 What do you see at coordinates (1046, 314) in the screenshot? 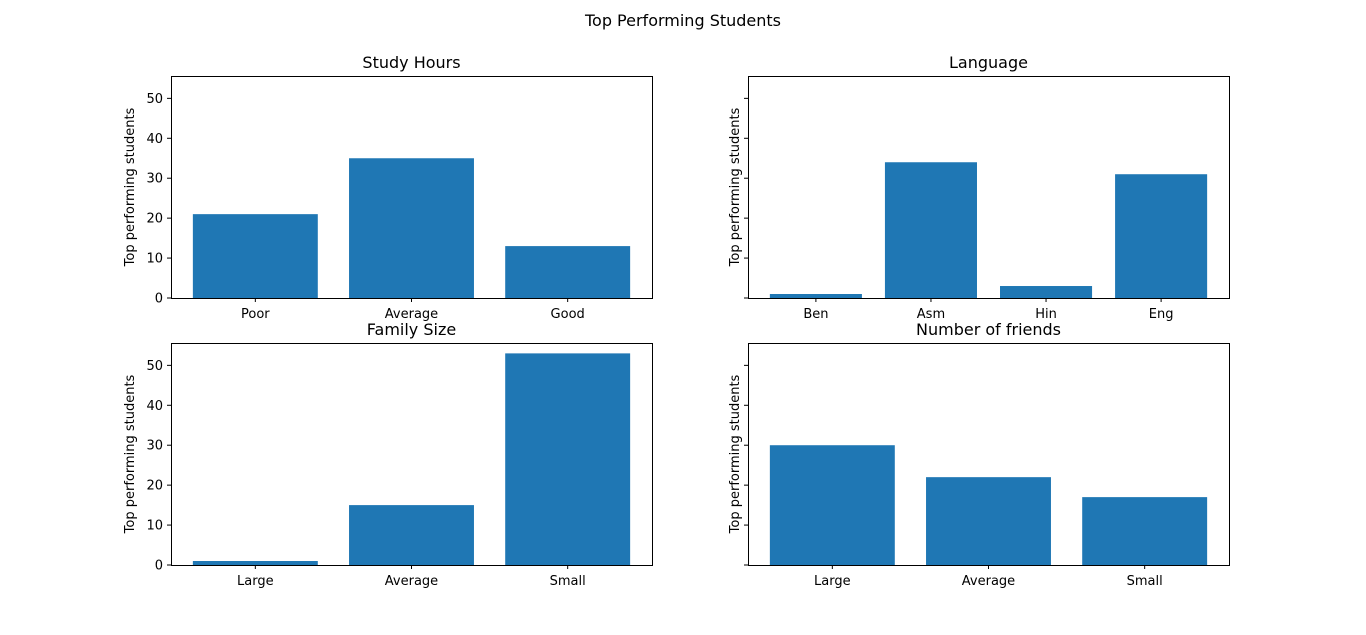
I see `x-tick-label: Hin` at bounding box center [1046, 314].